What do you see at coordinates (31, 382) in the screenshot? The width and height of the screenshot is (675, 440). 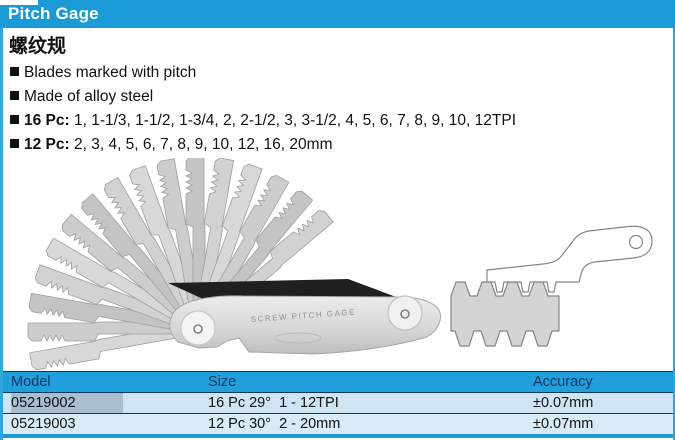 I see `col-header-model: Model` at bounding box center [31, 382].